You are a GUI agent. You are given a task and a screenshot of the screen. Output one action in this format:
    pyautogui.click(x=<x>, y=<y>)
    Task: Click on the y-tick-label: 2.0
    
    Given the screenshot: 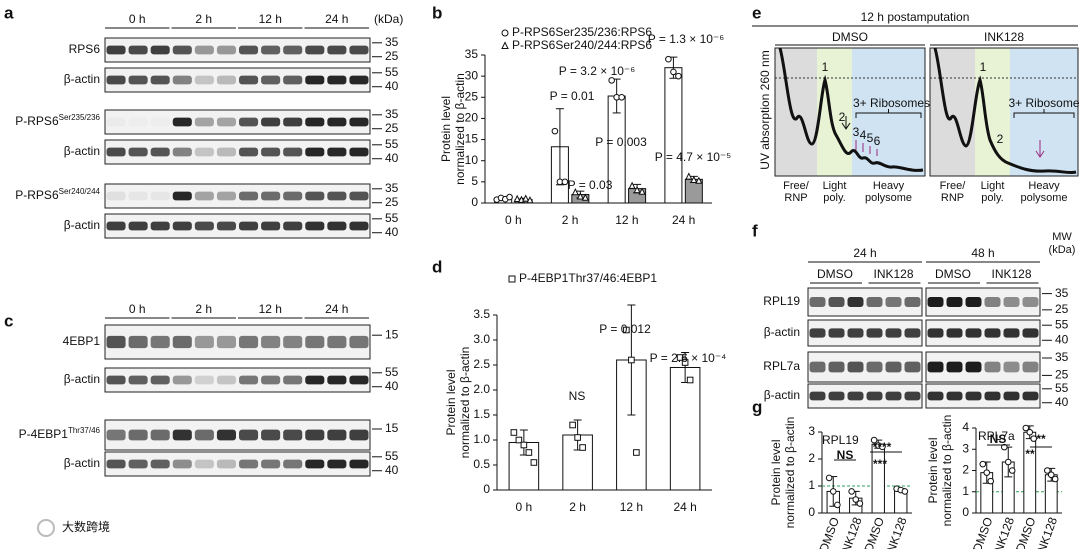 What is the action you would take?
    pyautogui.click(x=481, y=389)
    